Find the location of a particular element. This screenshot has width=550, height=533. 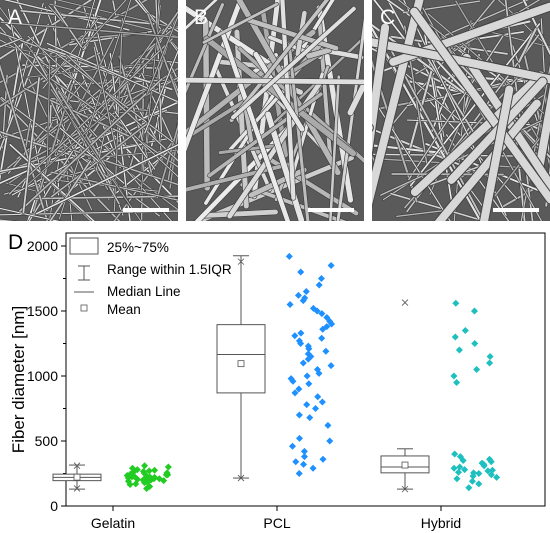

micrograph-c-image is located at coordinates (461, 110).